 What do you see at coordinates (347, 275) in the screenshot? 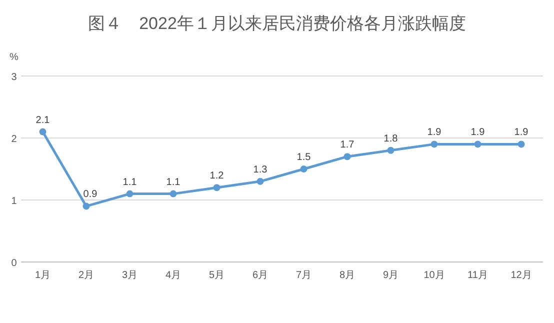
I see `x-tick-label: 8月` at bounding box center [347, 275].